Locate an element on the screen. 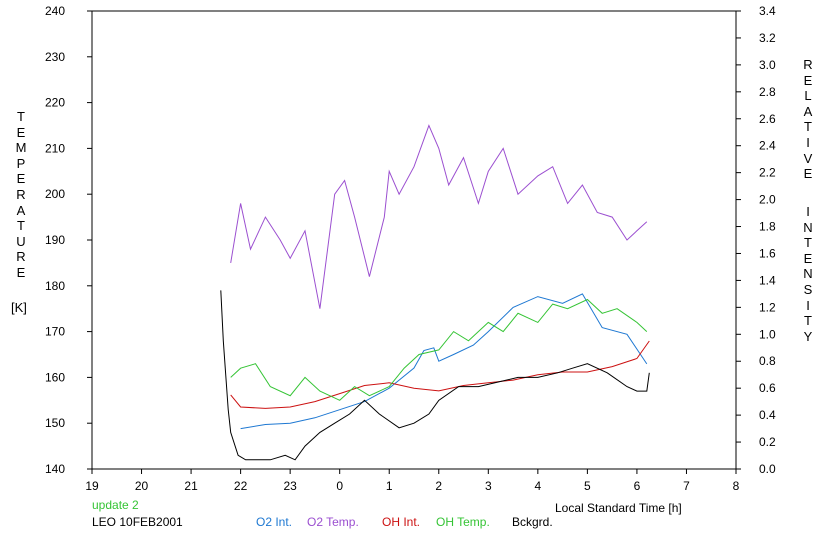 This screenshot has height=535, width=828. y-left-axis-ticks: 140 150 160 170 180 190 200 210 220 230 240 is located at coordinates (68, 240).